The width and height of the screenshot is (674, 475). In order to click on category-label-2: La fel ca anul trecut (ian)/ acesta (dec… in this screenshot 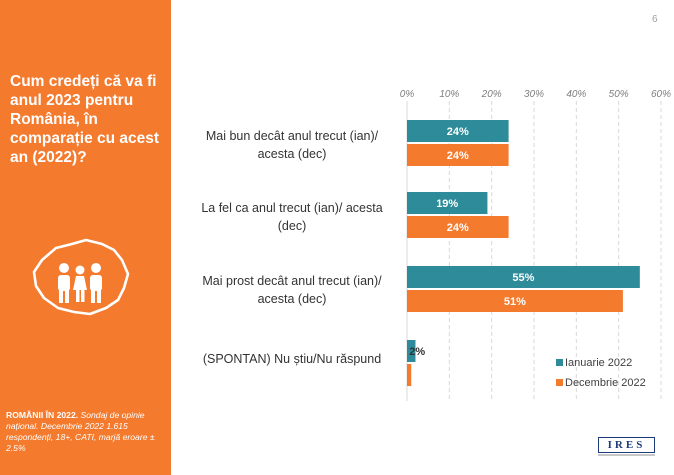, I will do `click(292, 217)`.